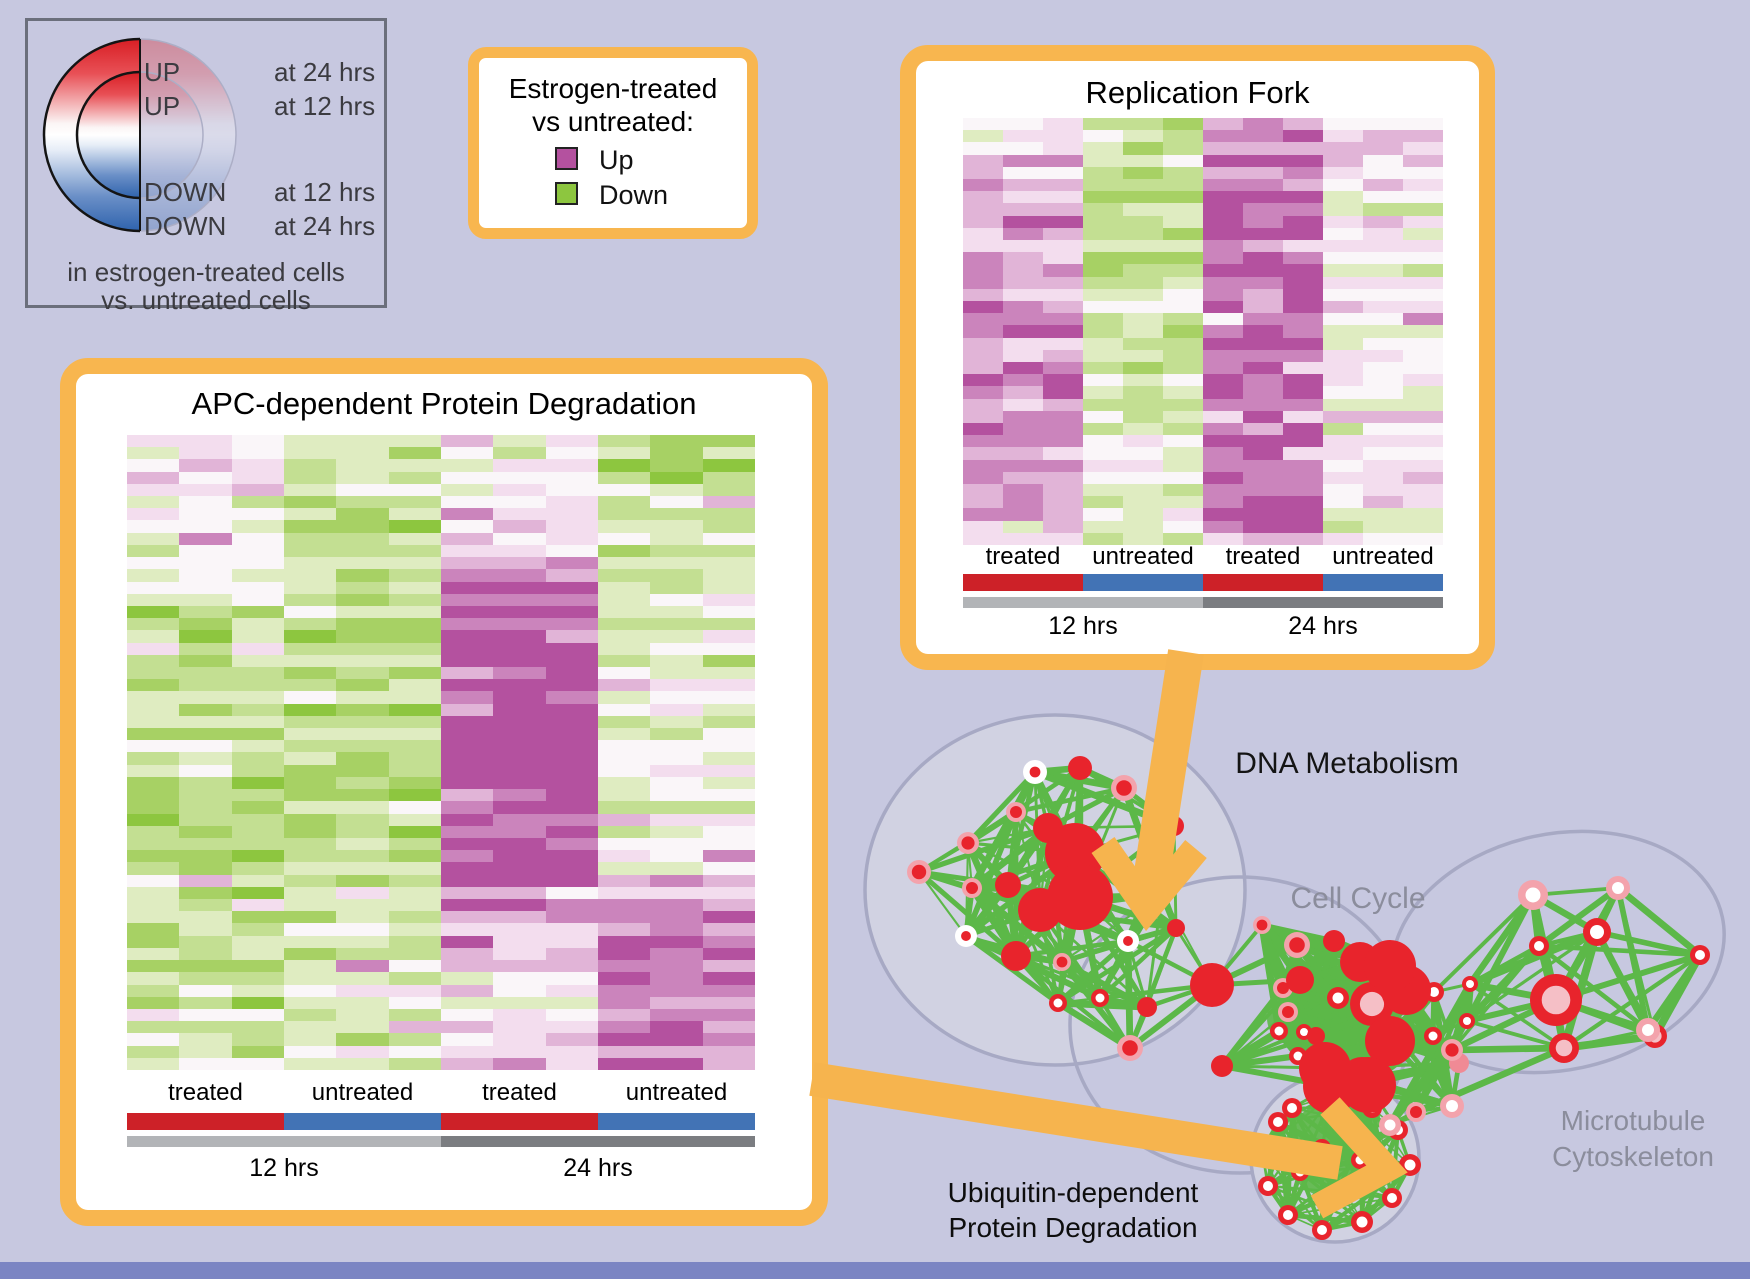 The image size is (1750, 1279). What do you see at coordinates (1633, 1120) in the screenshot?
I see `microtubule-label-line1: Microtubule` at bounding box center [1633, 1120].